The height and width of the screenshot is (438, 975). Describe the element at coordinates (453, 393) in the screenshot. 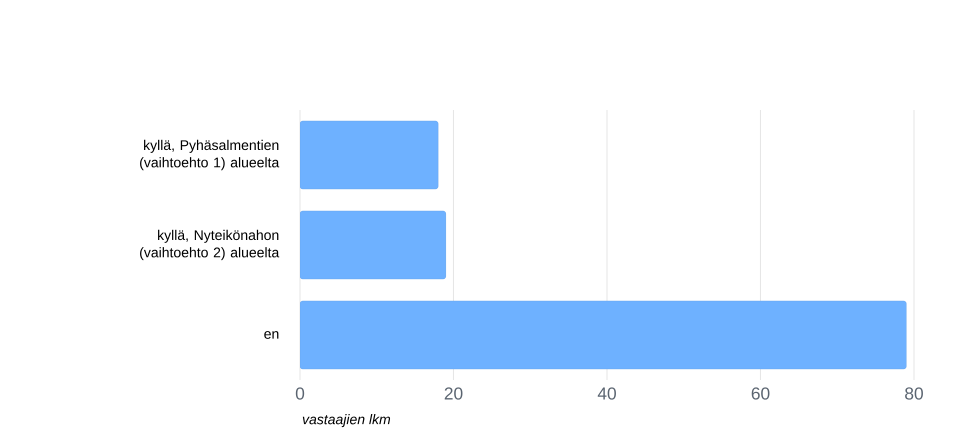

I see `x-tick-label: 20` at that location.